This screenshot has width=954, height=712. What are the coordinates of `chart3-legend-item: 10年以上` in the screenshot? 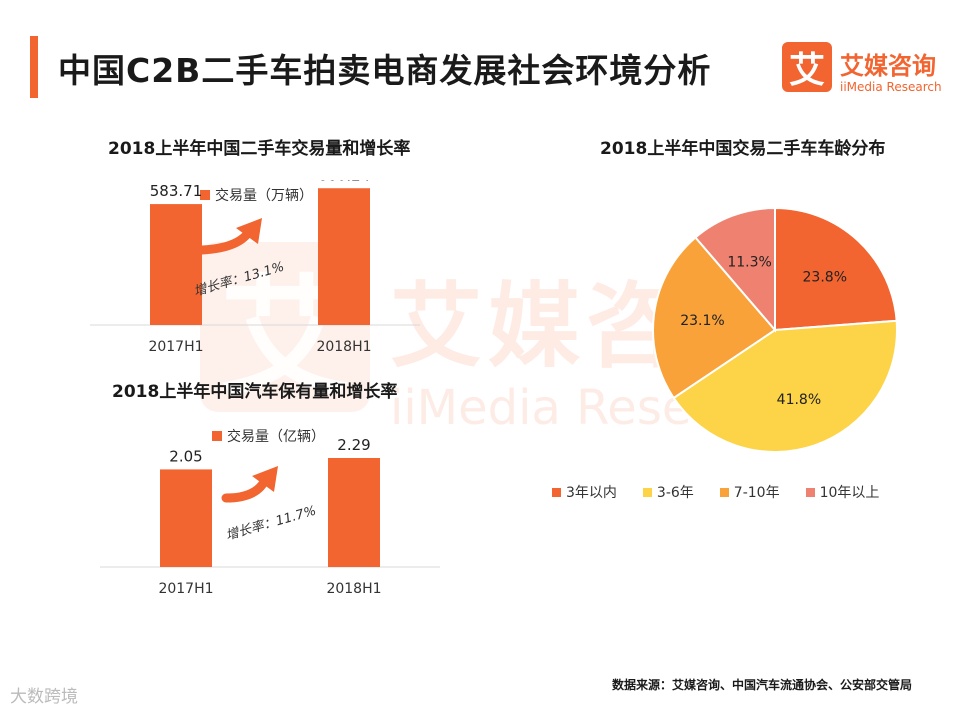 It's located at (842, 492).